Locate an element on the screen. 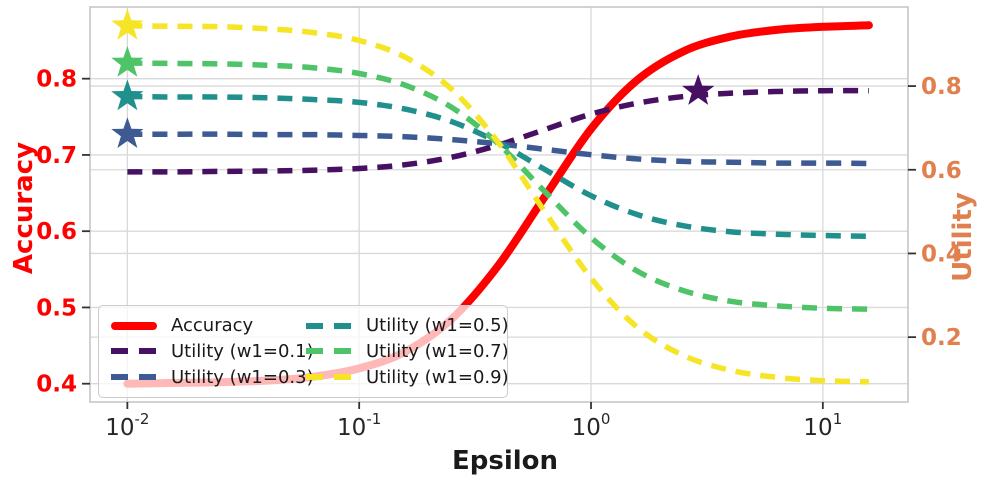  legend-item-utility-w1-0.3: Utility (w1=0.3) is located at coordinates (212, 377).